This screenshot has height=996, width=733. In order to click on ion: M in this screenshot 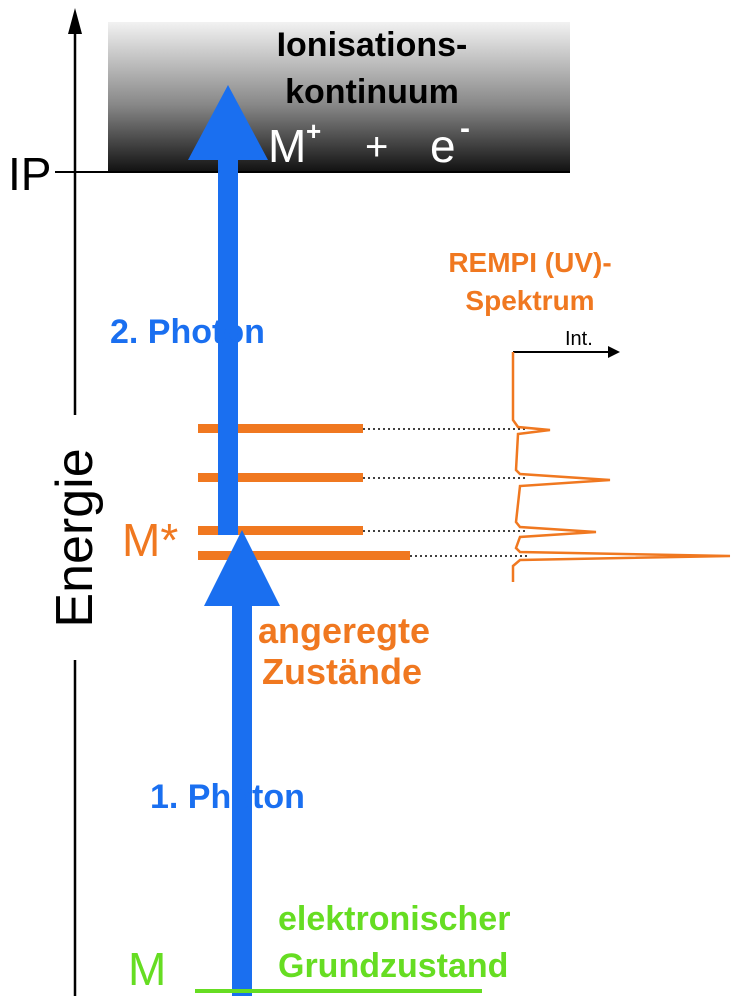, I will do `click(287, 146)`.